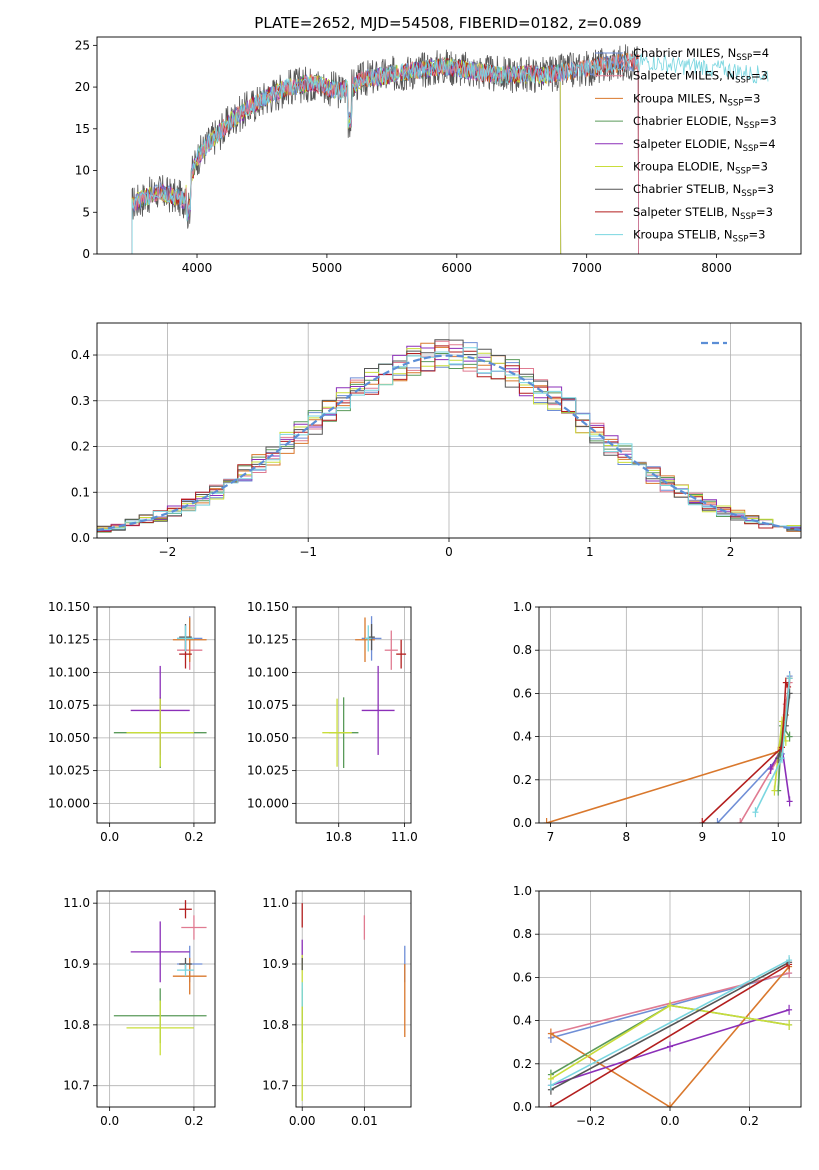 This screenshot has width=819, height=1170. What do you see at coordinates (385, 154) in the screenshot?
I see `spectrum-line-chabrier-miles` at bounding box center [385, 154].